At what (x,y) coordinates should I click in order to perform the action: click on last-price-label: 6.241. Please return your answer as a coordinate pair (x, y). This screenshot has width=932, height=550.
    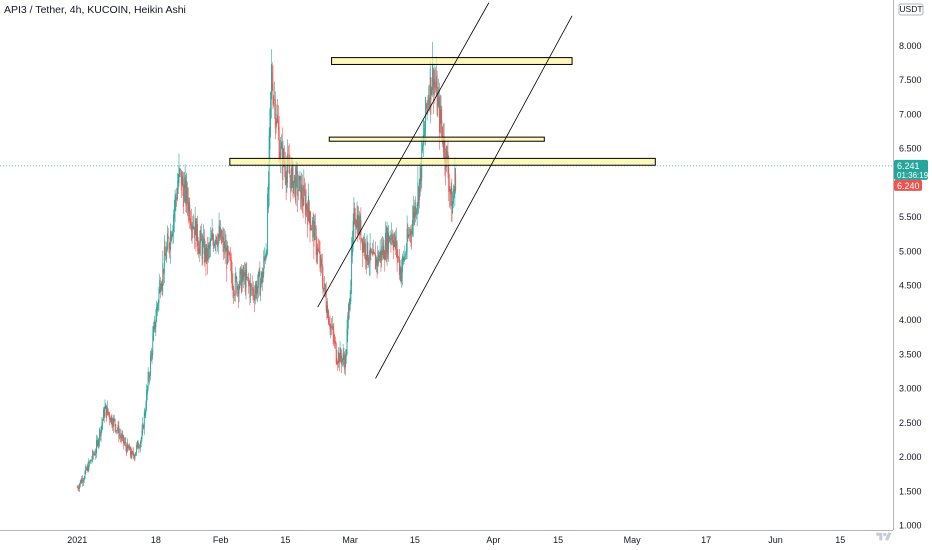
    Looking at the image, I should click on (908, 166).